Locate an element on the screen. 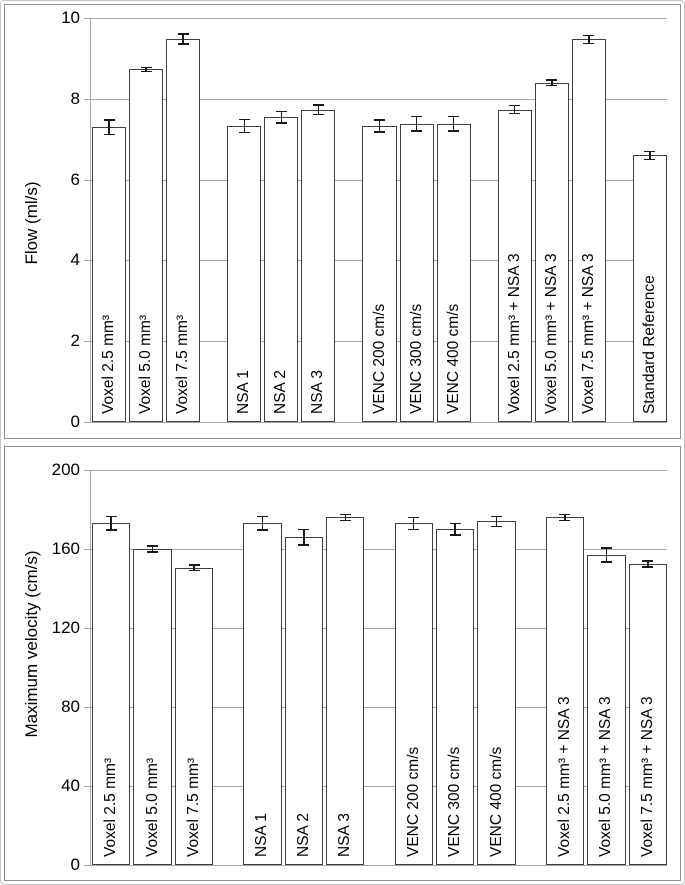  y-tick-label: 10 is located at coordinates (70, 17).